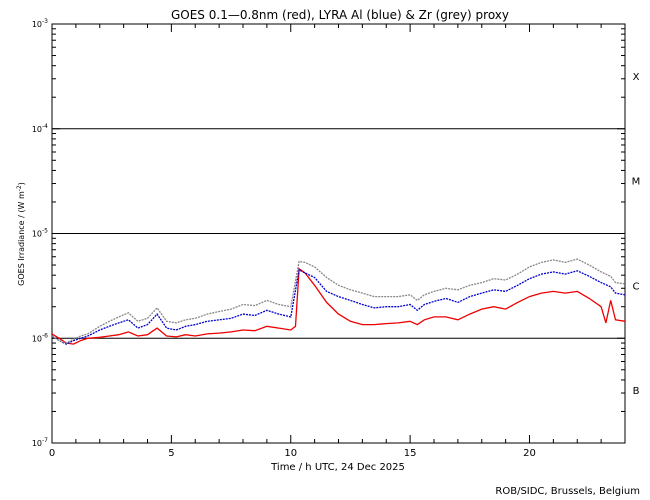  Describe the element at coordinates (52, 453) in the screenshot. I see `x-tick-label: 0` at that location.